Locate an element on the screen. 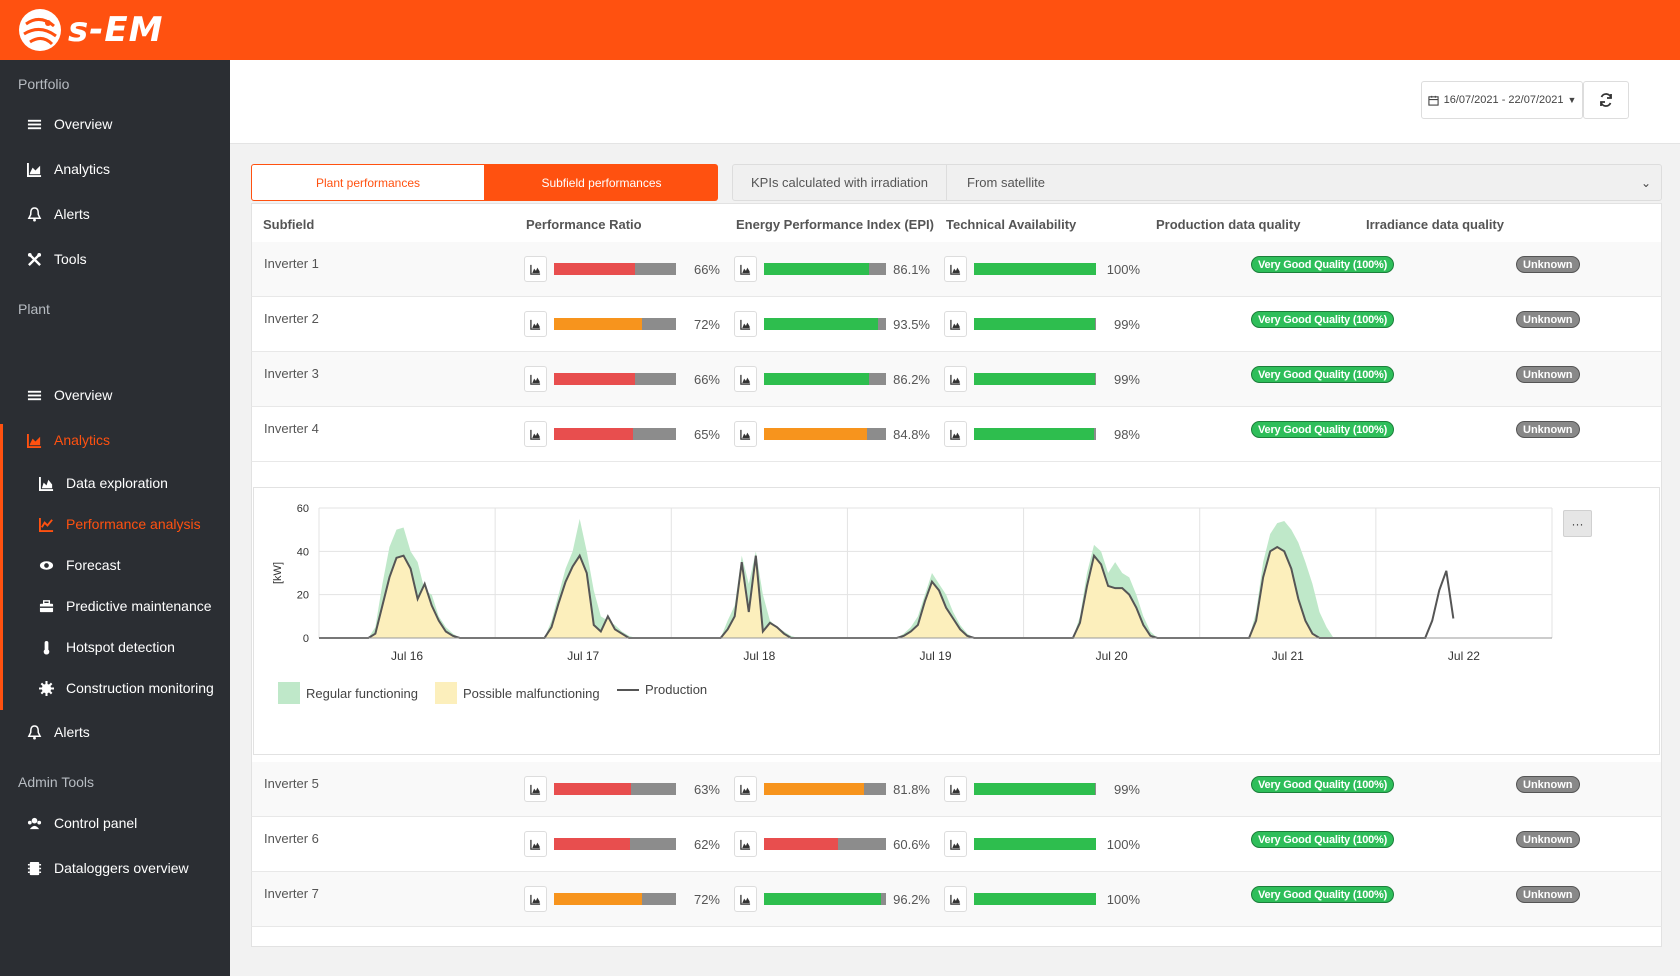 The height and width of the screenshot is (976, 1680). sidebar-item-label: Construction monitoring is located at coordinates (140, 688).